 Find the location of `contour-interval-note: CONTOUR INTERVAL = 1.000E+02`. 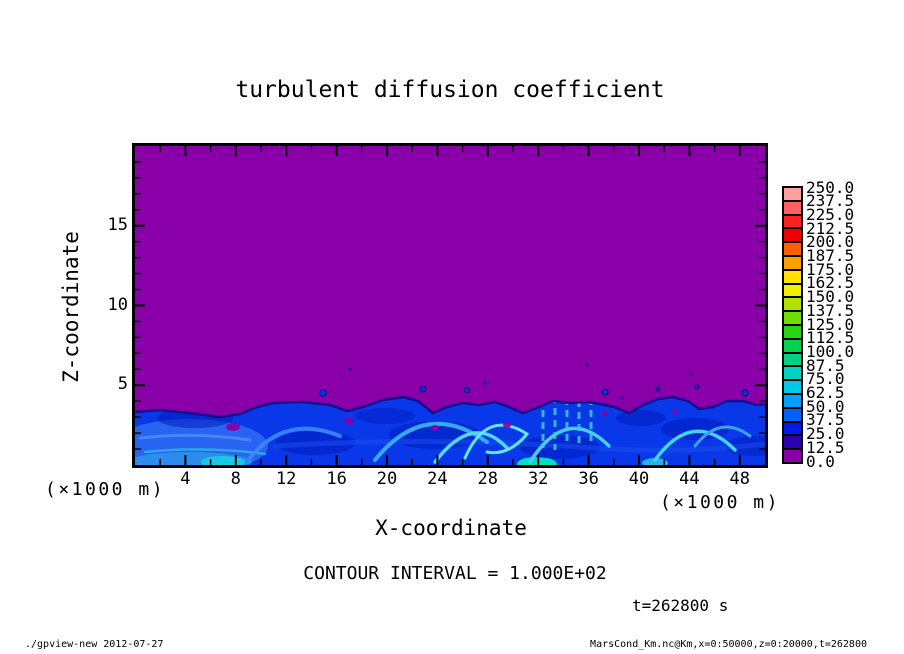

contour-interval-note: CONTOUR INTERVAL = 1.000E+02 is located at coordinates (455, 573).